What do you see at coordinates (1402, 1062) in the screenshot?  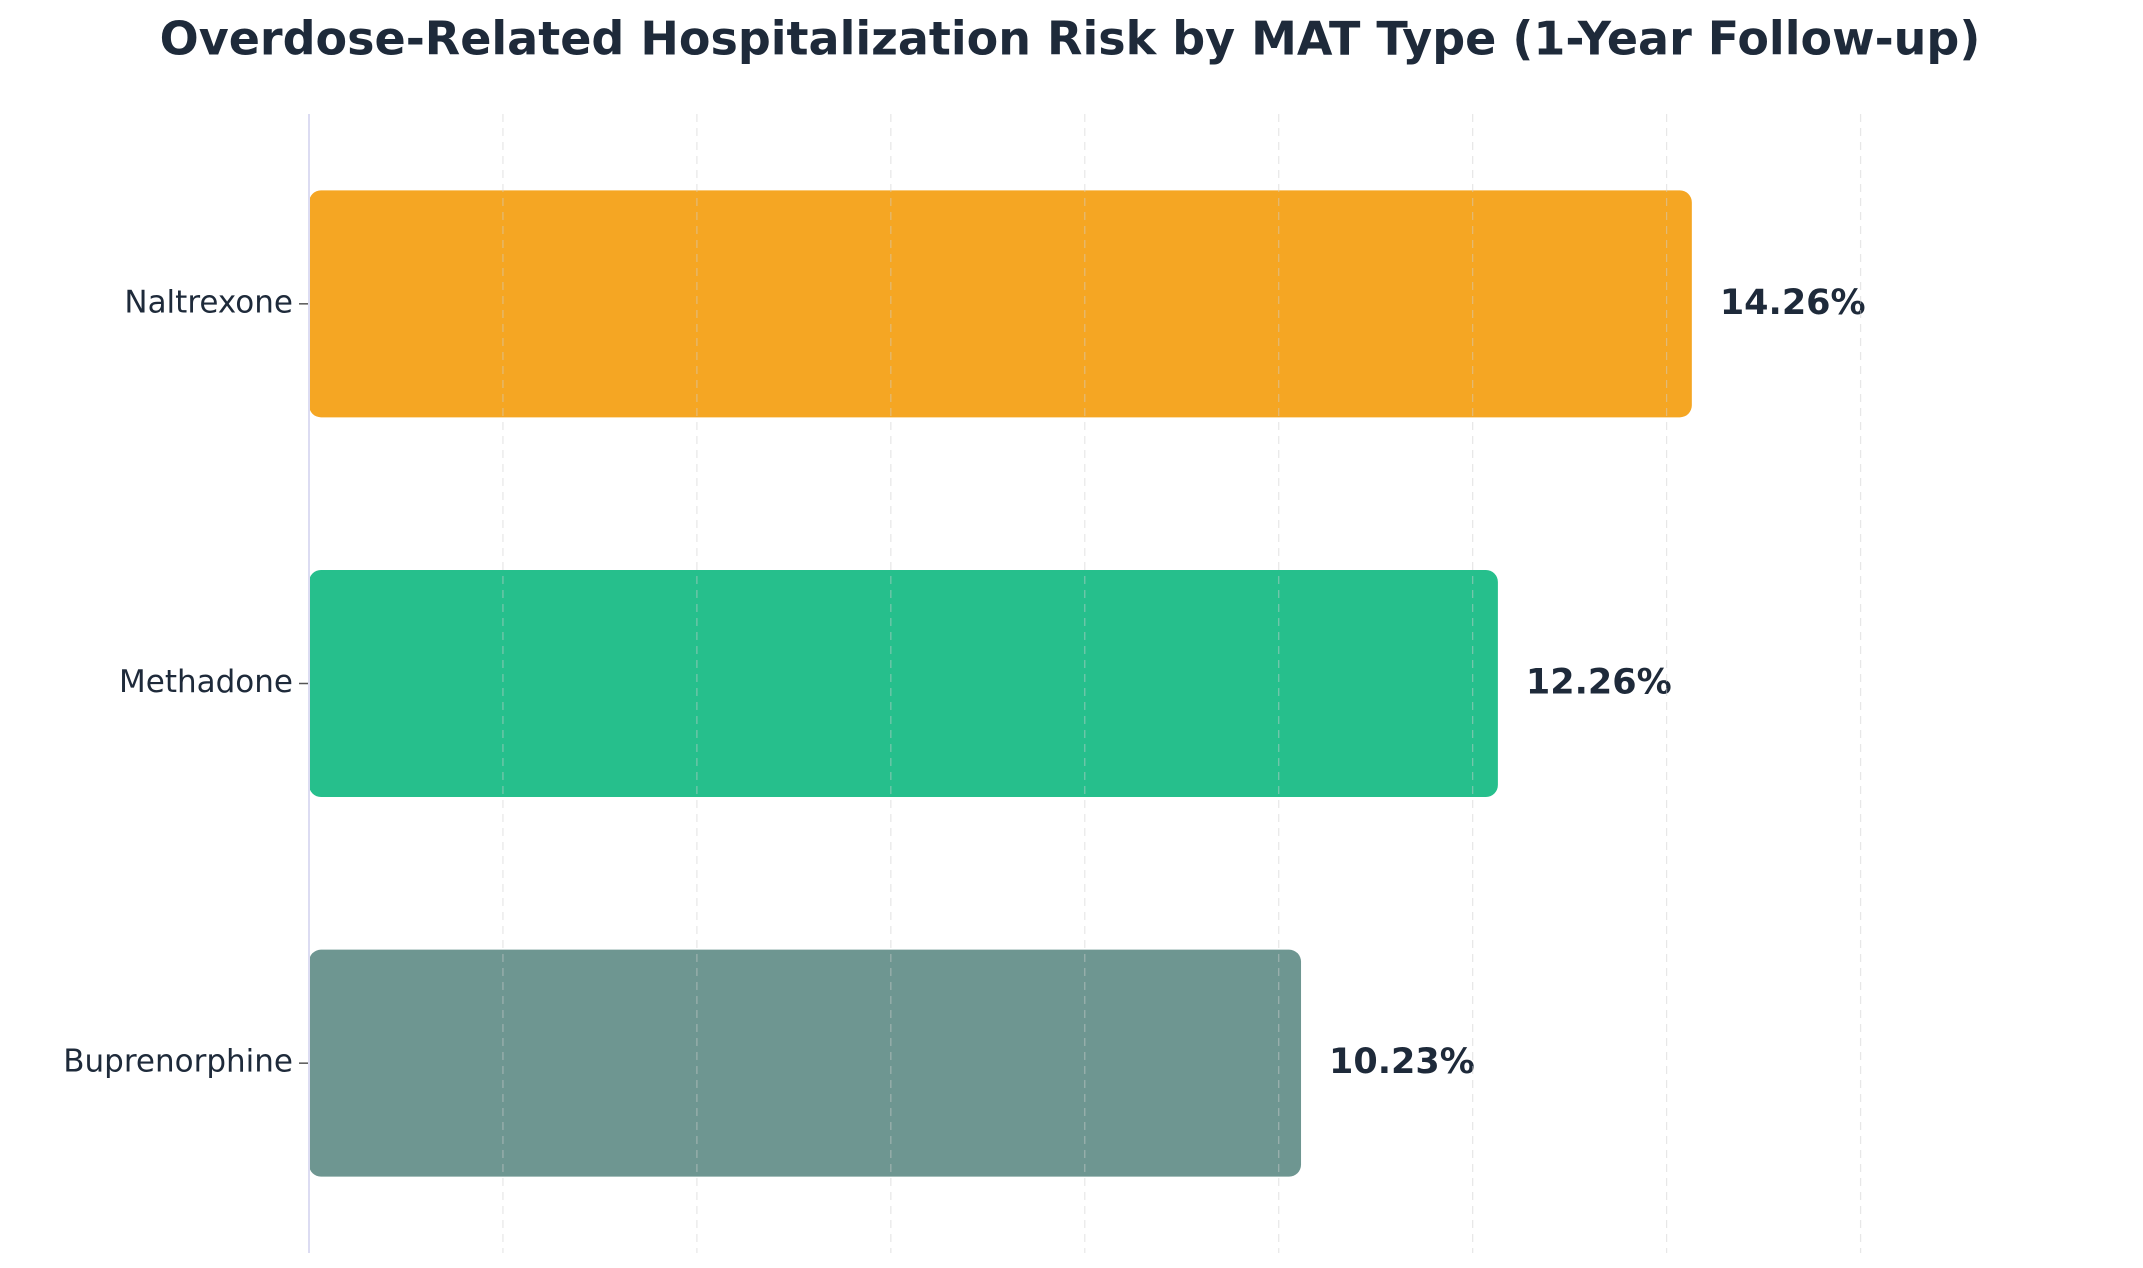 I see `value-label: 10.23%` at bounding box center [1402, 1062].